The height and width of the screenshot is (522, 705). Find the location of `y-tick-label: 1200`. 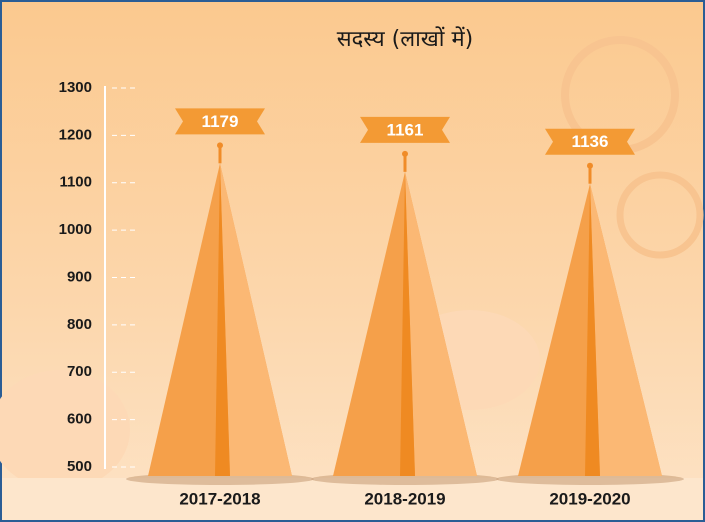

y-tick-label: 1200 is located at coordinates (75, 134).